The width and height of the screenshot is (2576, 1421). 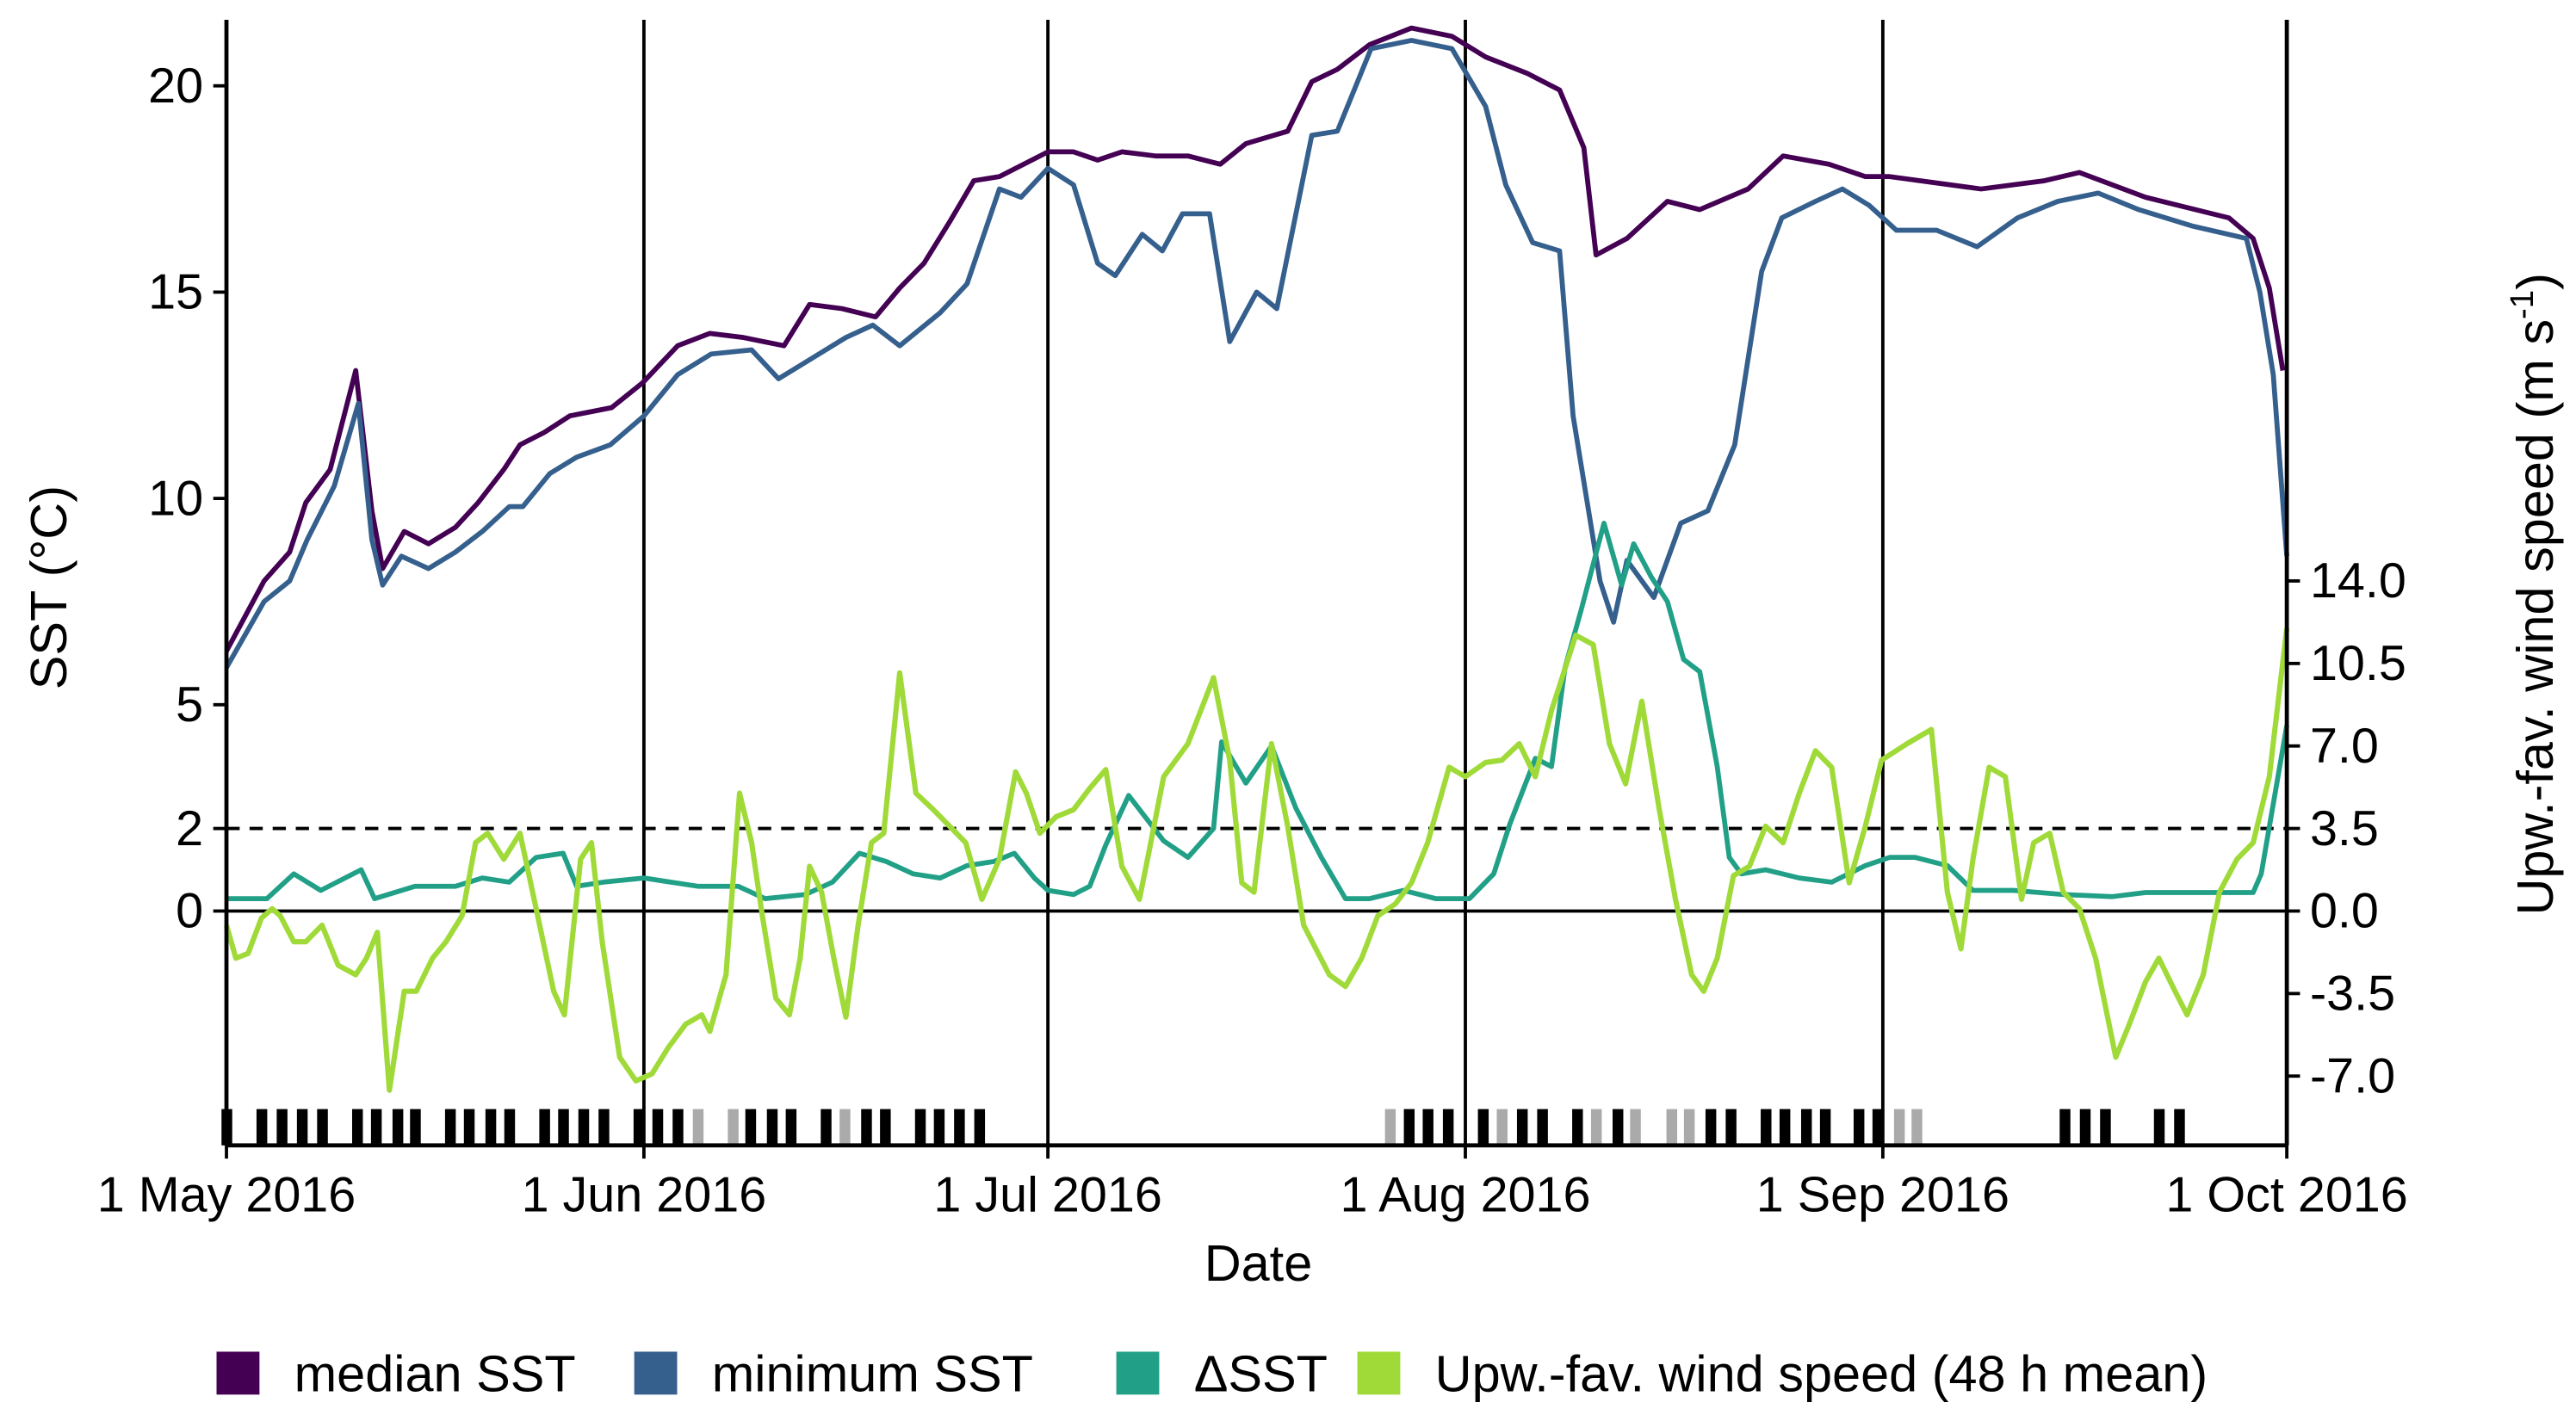 What do you see at coordinates (189, 911) in the screenshot?
I see `y-left-tick-label: 0` at bounding box center [189, 911].